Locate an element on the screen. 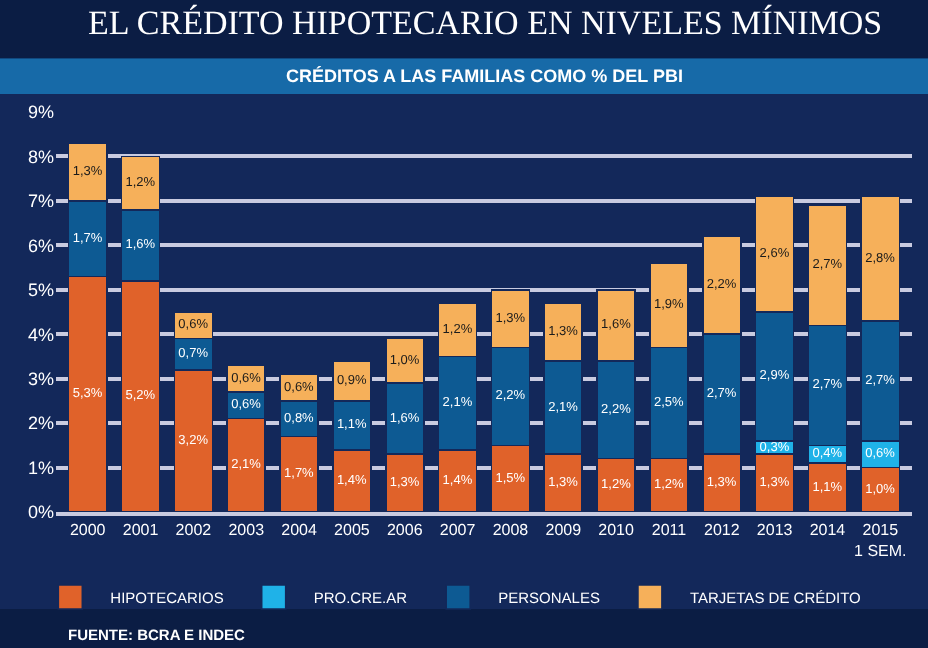 The width and height of the screenshot is (928, 648). y-tick-label: 9% is located at coordinates (40, 112).